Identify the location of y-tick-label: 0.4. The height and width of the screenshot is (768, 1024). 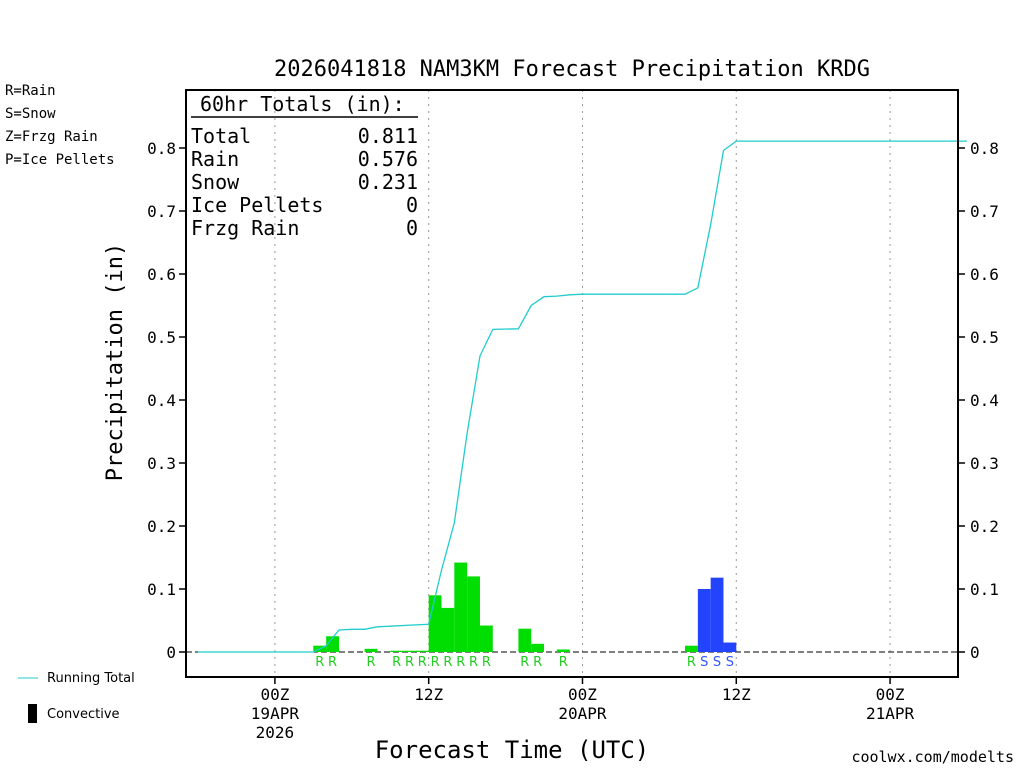
(161, 400).